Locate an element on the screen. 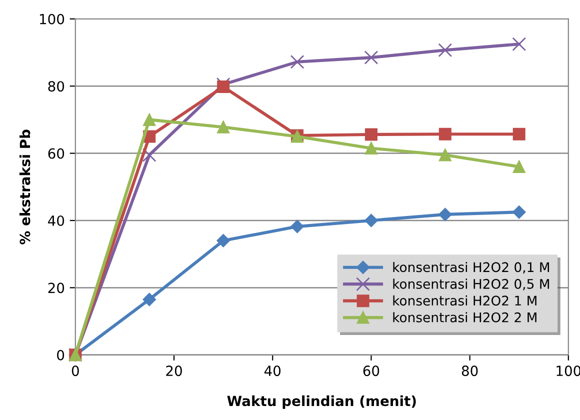 The width and height of the screenshot is (580, 420). x-tick-label: 20 is located at coordinates (174, 371).